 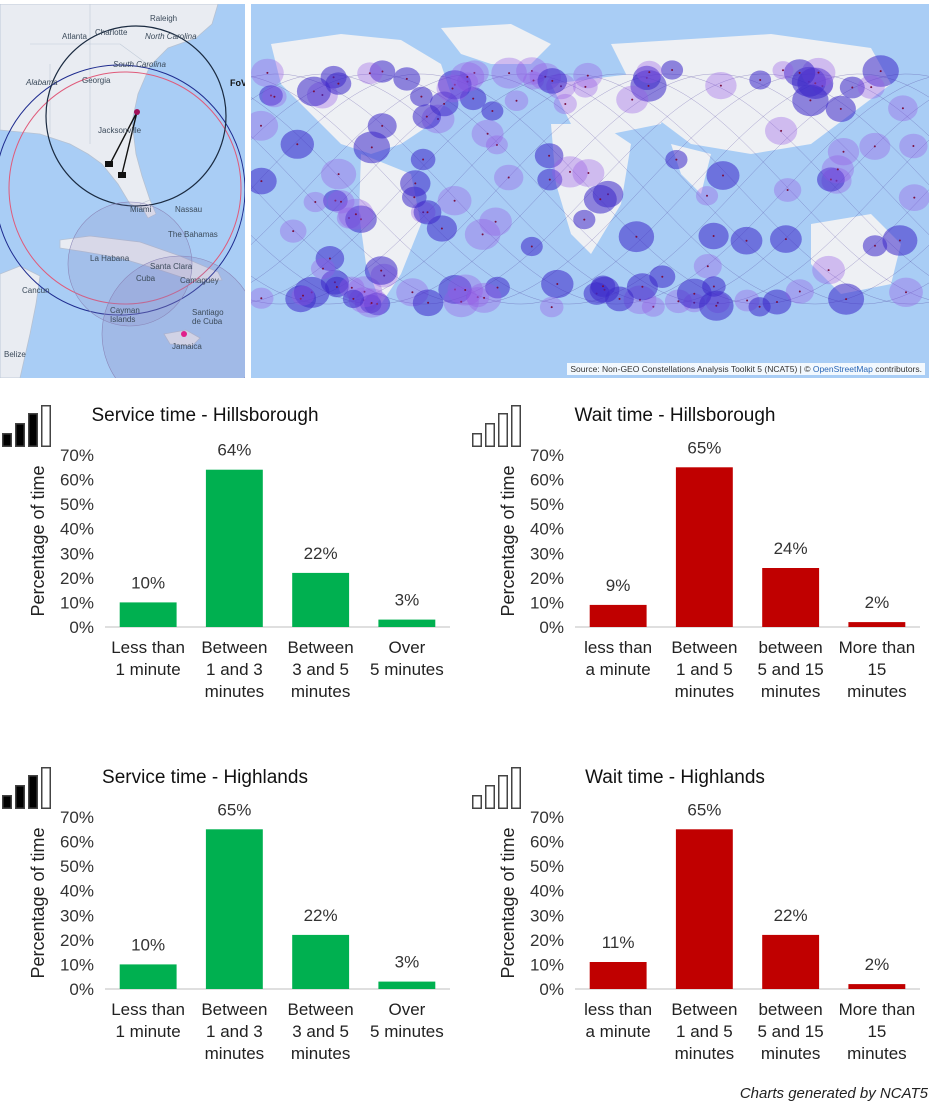 What do you see at coordinates (164, 18) in the screenshot?
I see `map-label: Raleigh` at bounding box center [164, 18].